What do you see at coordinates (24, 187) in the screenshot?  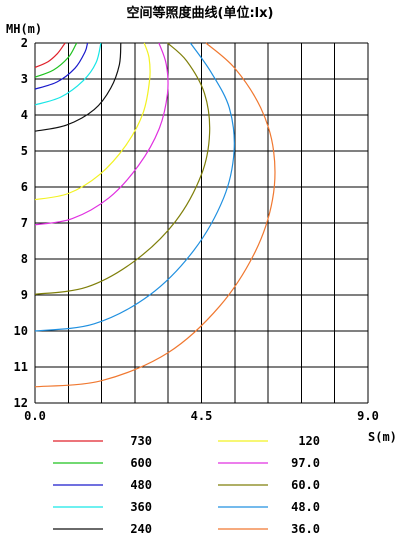 I see `y-tick-label: 6` at bounding box center [24, 187].